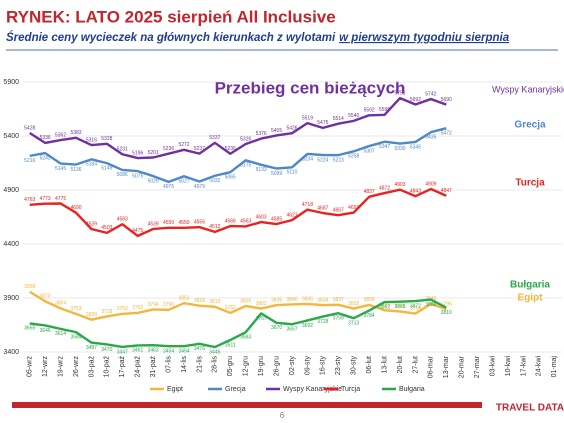 This screenshot has height=423, width=564. Describe the element at coordinates (122, 367) in the screenshot. I see `x-tick-label: 17-paź` at that location.